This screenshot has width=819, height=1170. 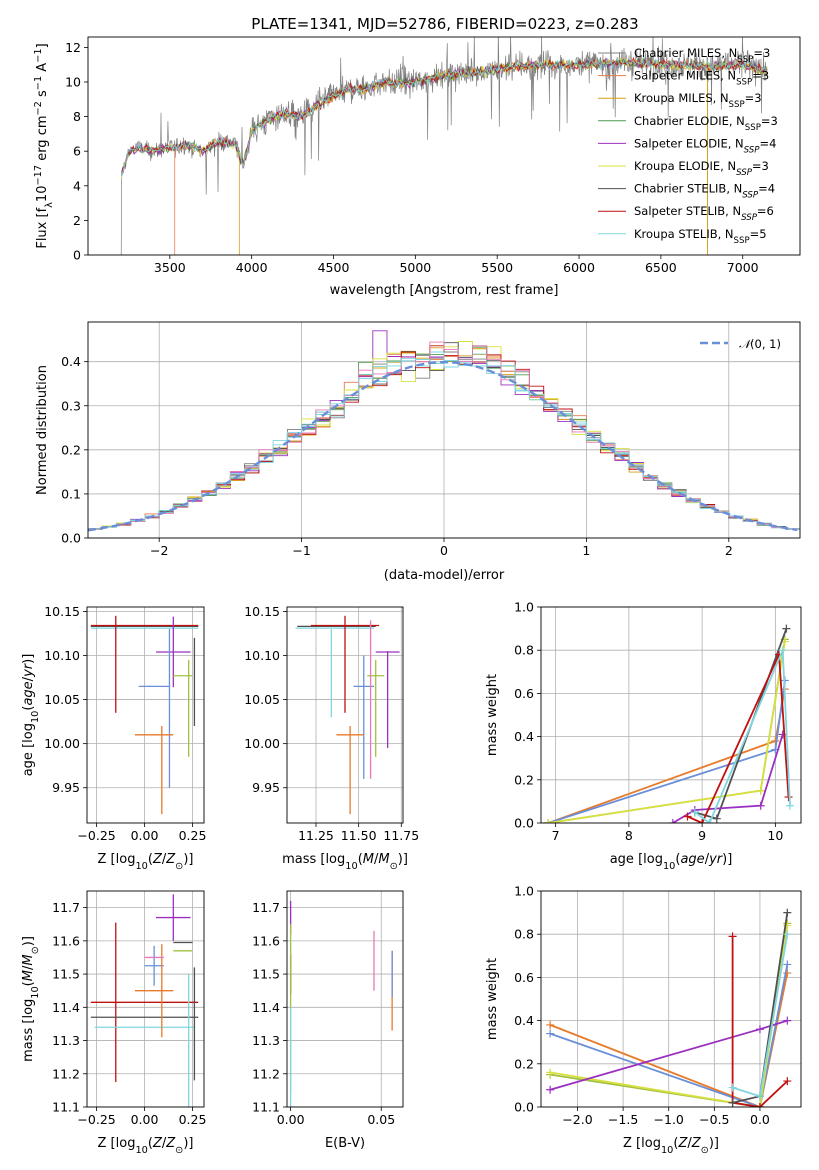 I want to click on y-tick-label: 10.10, so click(x=62, y=655).